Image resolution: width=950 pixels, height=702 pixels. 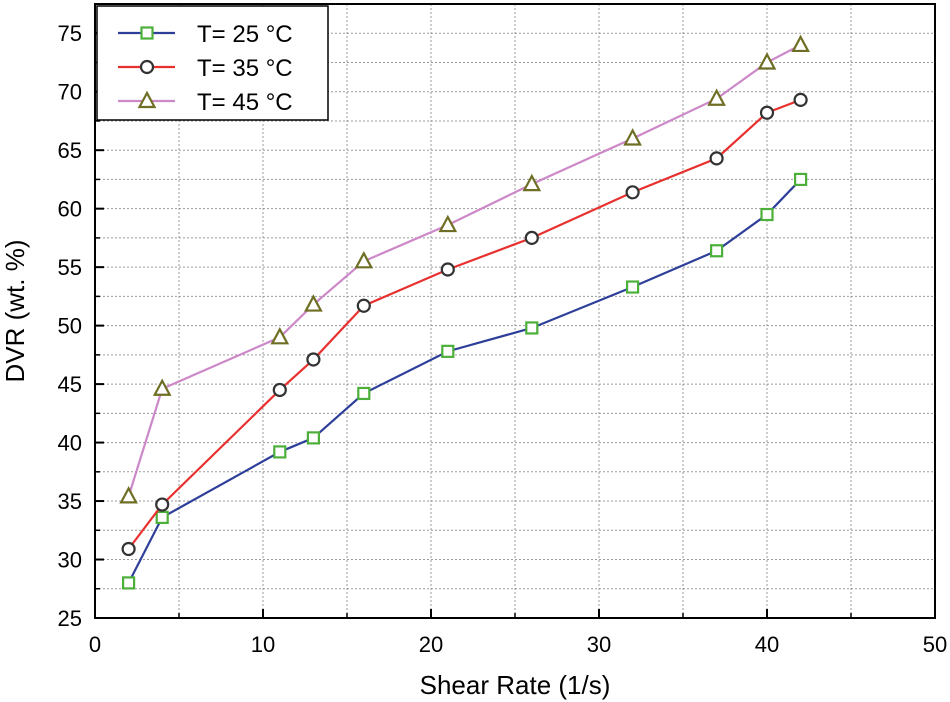 What do you see at coordinates (245, 34) in the screenshot?
I see `legend-label: T= 25 °C` at bounding box center [245, 34].